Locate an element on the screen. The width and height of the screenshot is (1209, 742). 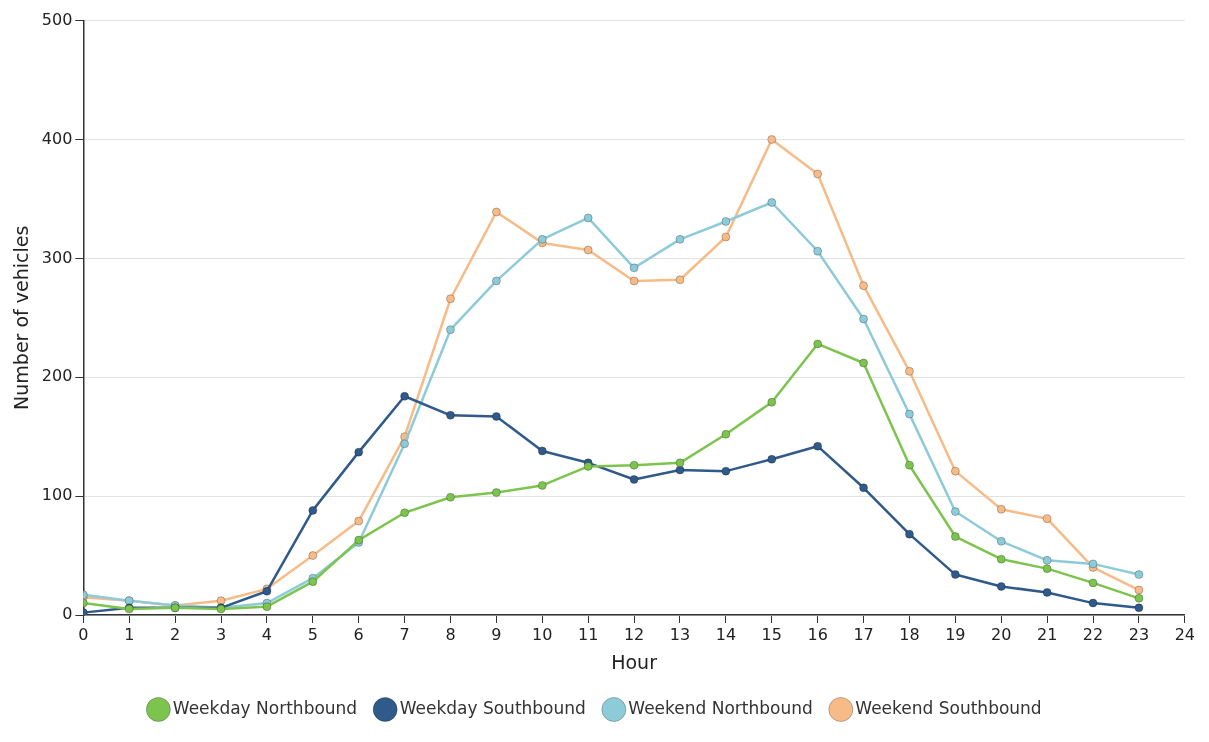
legend-label: Weekday Northbound is located at coordinates (265, 707).